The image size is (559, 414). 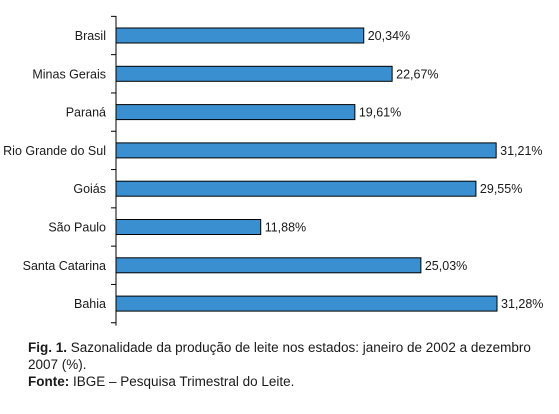 I want to click on data-label: 22,67%, so click(x=417, y=74).